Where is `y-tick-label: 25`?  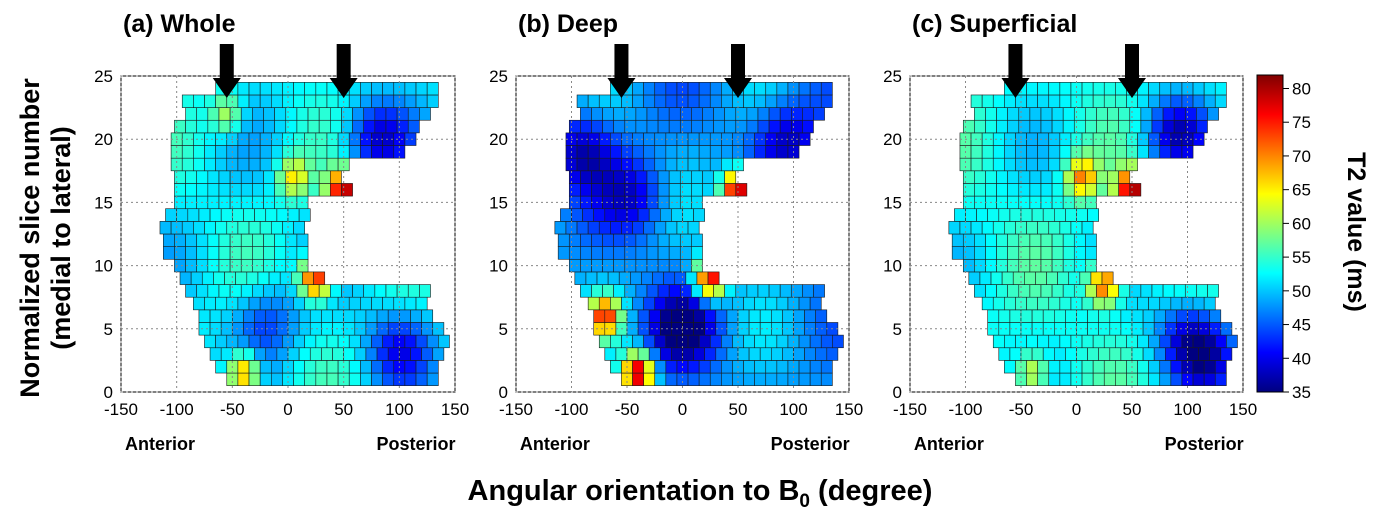
y-tick-label: 25 is located at coordinates (498, 76).